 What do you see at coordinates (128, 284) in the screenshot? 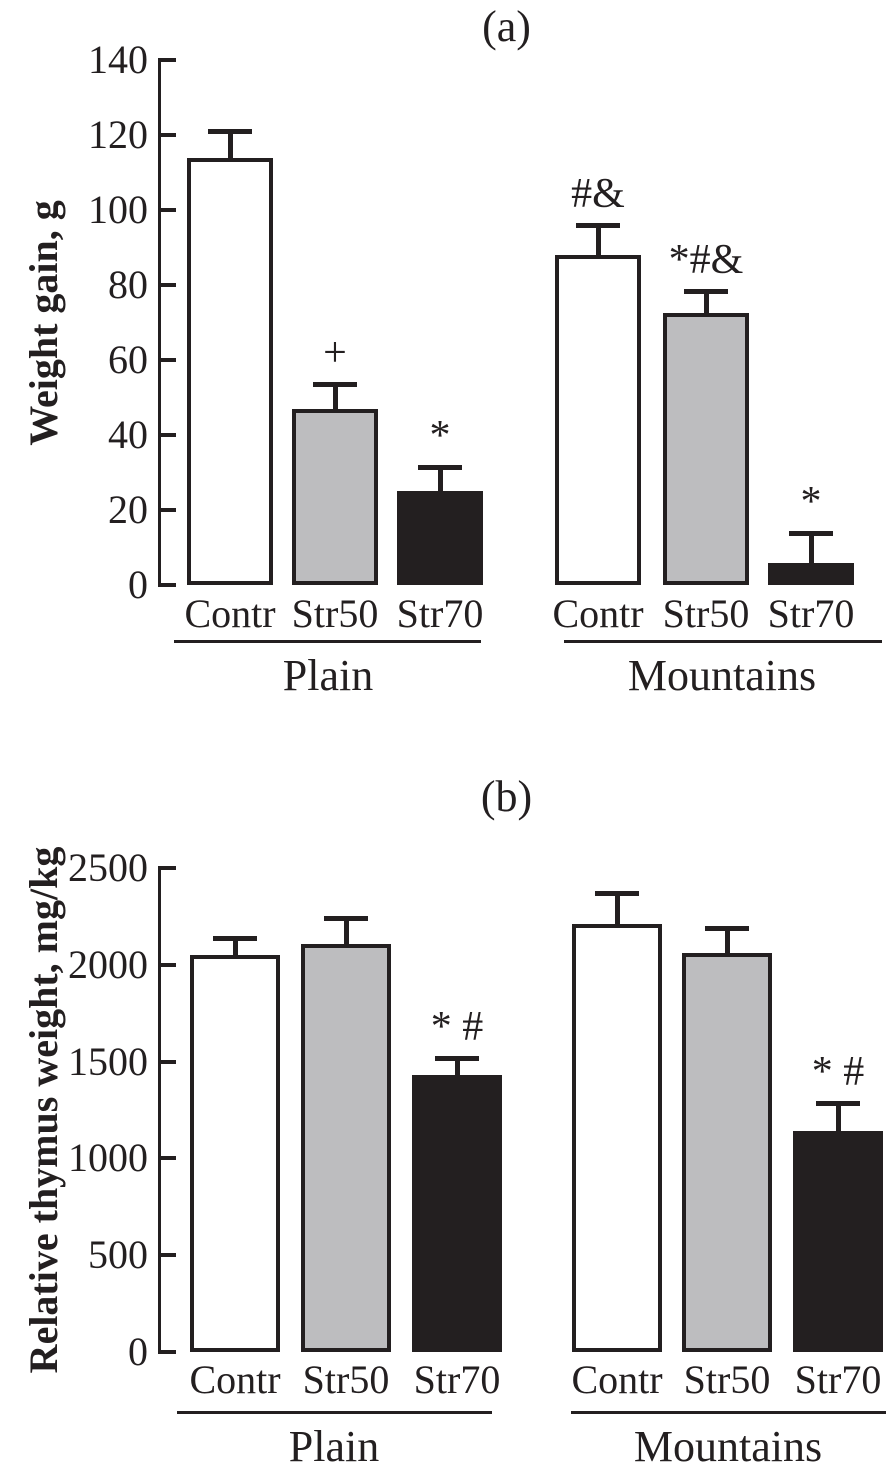
I see `y-tick-label: 80` at bounding box center [128, 284].